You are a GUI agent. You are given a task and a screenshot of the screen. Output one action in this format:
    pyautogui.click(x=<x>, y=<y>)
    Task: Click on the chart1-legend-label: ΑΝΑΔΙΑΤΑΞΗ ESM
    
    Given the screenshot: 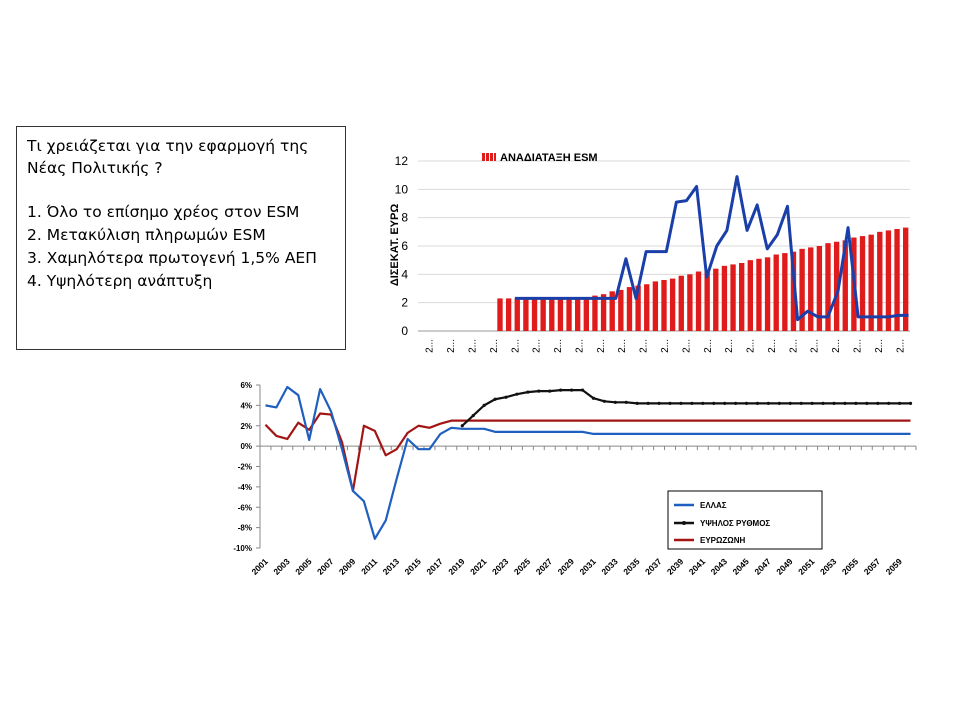 What is the action you would take?
    pyautogui.click(x=549, y=158)
    